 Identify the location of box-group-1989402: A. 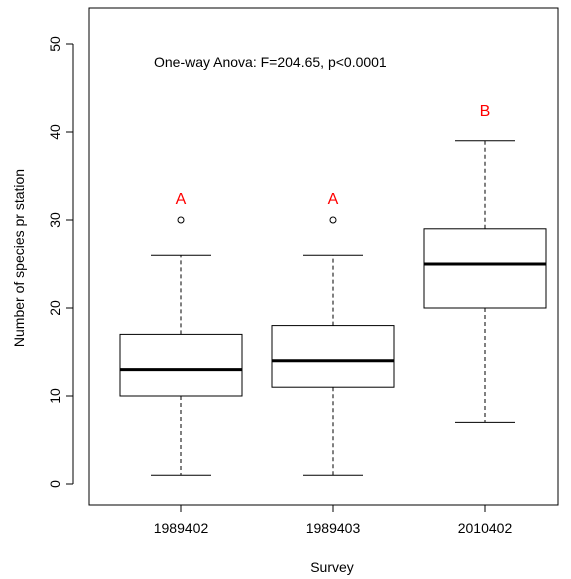
(181, 333).